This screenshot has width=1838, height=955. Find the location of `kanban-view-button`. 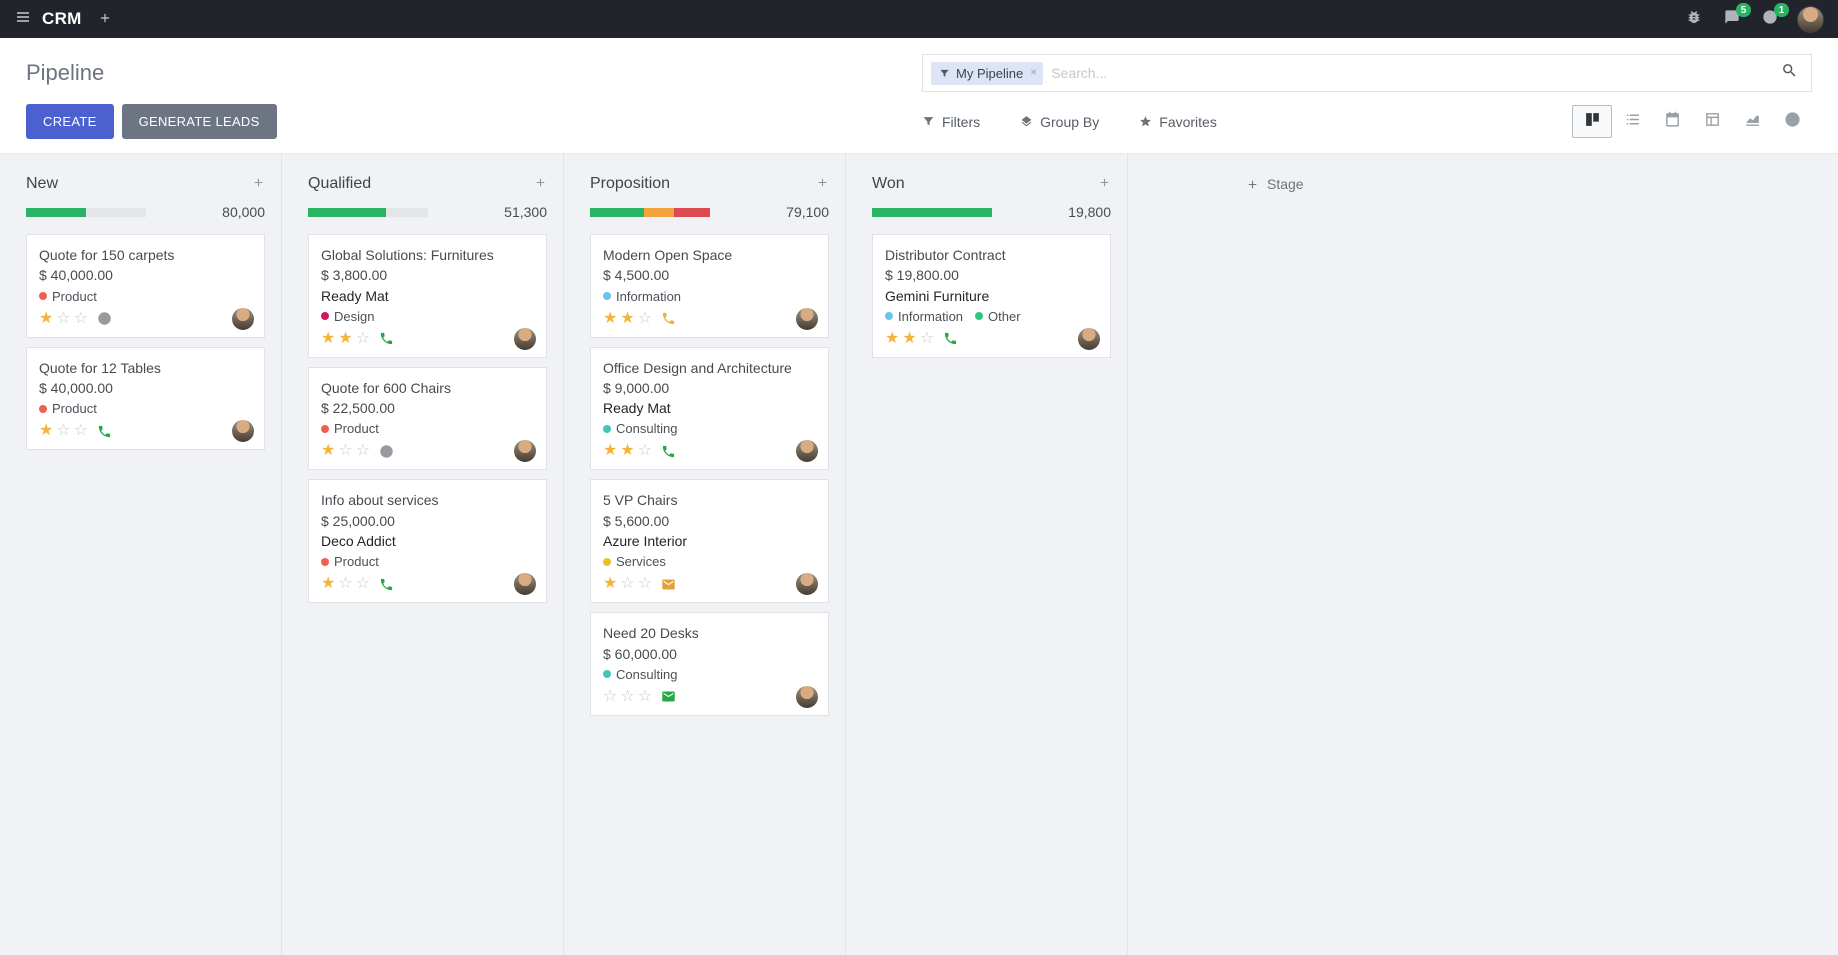

kanban-view-button is located at coordinates (1592, 121).